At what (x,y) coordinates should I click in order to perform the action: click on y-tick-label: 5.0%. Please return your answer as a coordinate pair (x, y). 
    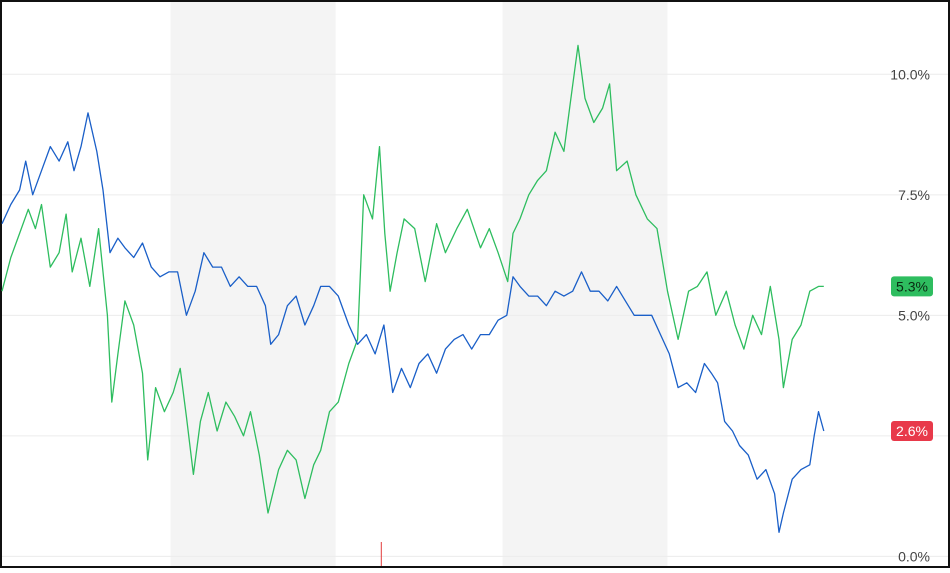
    Looking at the image, I should click on (914, 315).